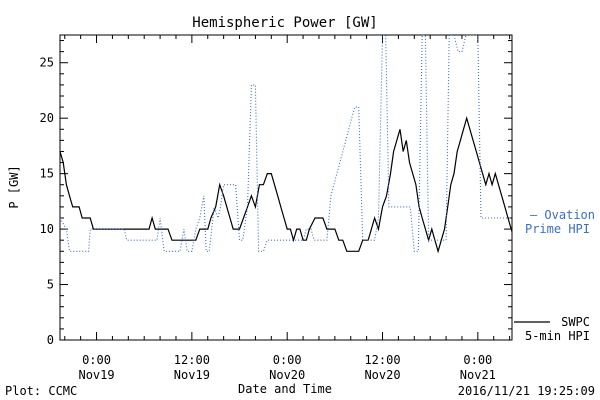 This screenshot has height=400, width=600. Describe the element at coordinates (14, 186) in the screenshot. I see `y-axis-label: P [GW]` at that location.